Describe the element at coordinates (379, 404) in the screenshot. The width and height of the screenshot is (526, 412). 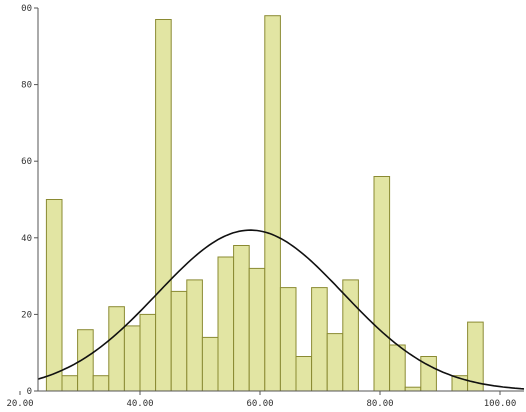
I see `x-tick-label-3: 80.00` at that location.